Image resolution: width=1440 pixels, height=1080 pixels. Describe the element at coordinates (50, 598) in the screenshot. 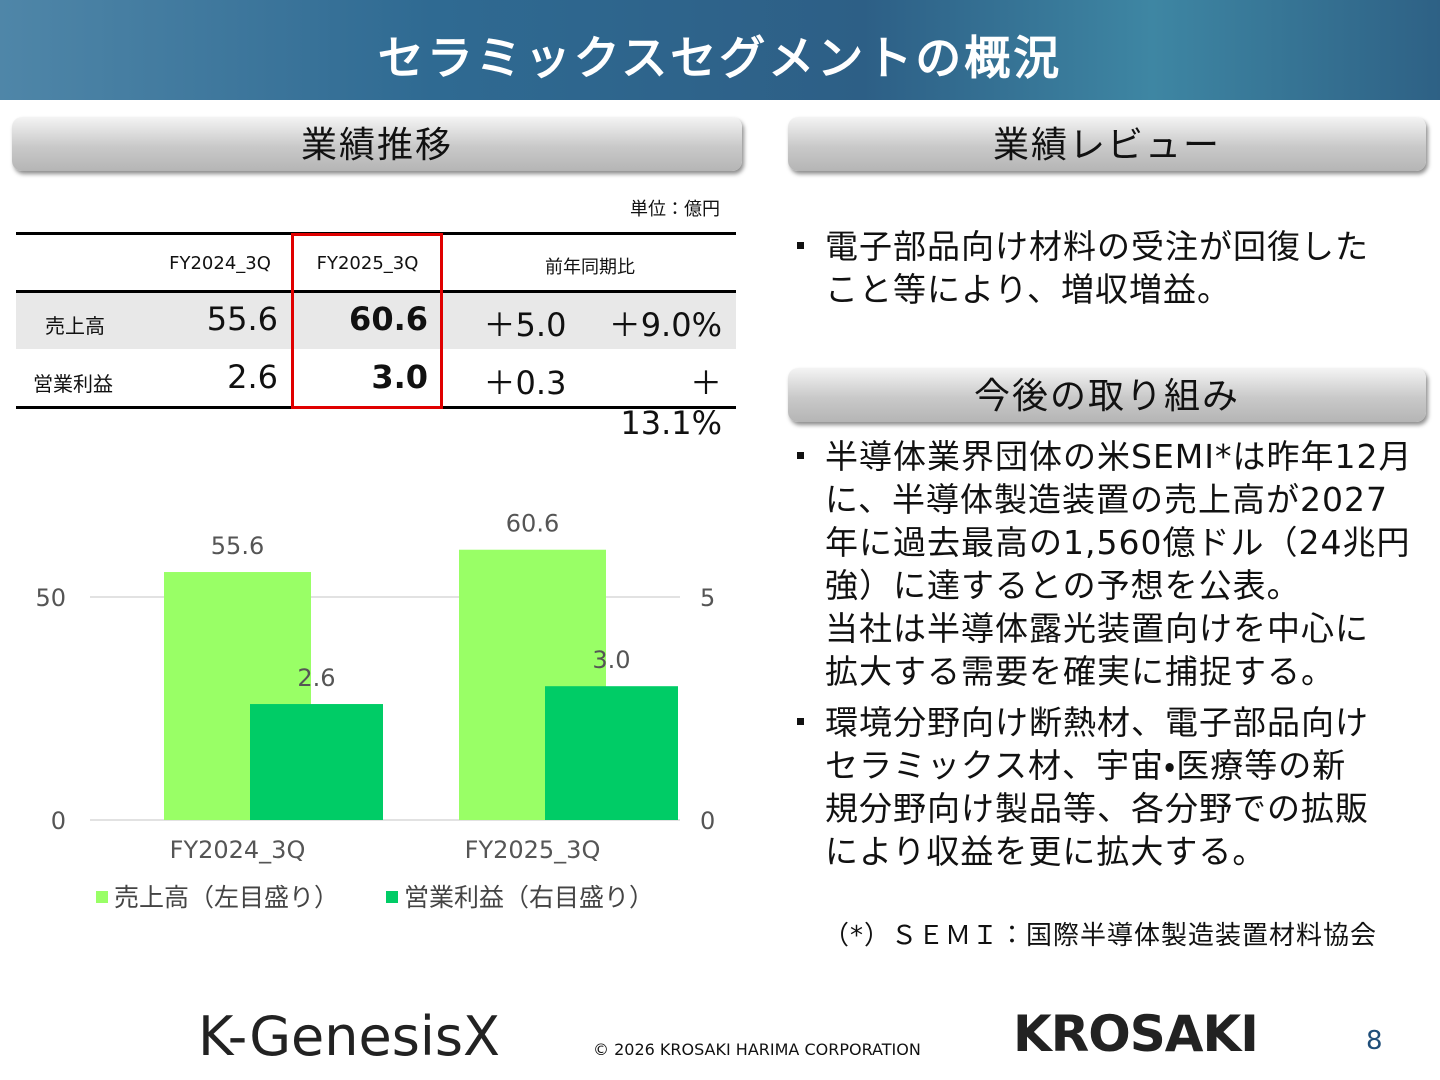

I see `y-tick-label: 50` at that location.